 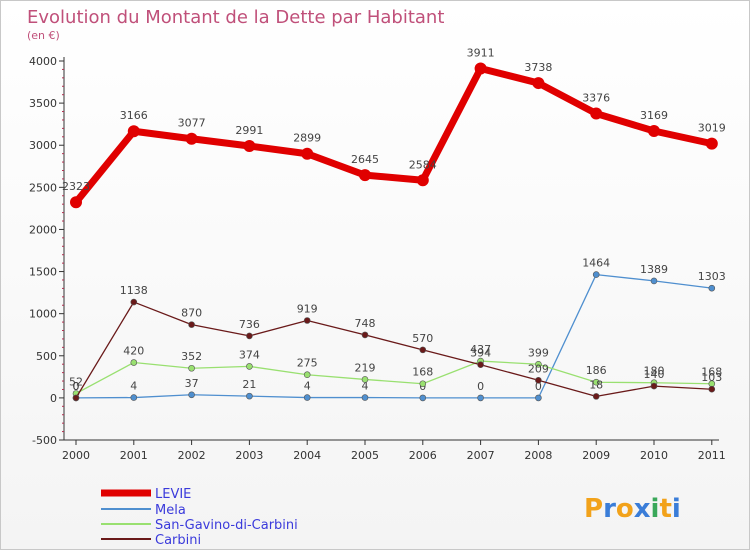 I want to click on y-tick-label: 3000, so click(x=43, y=145).